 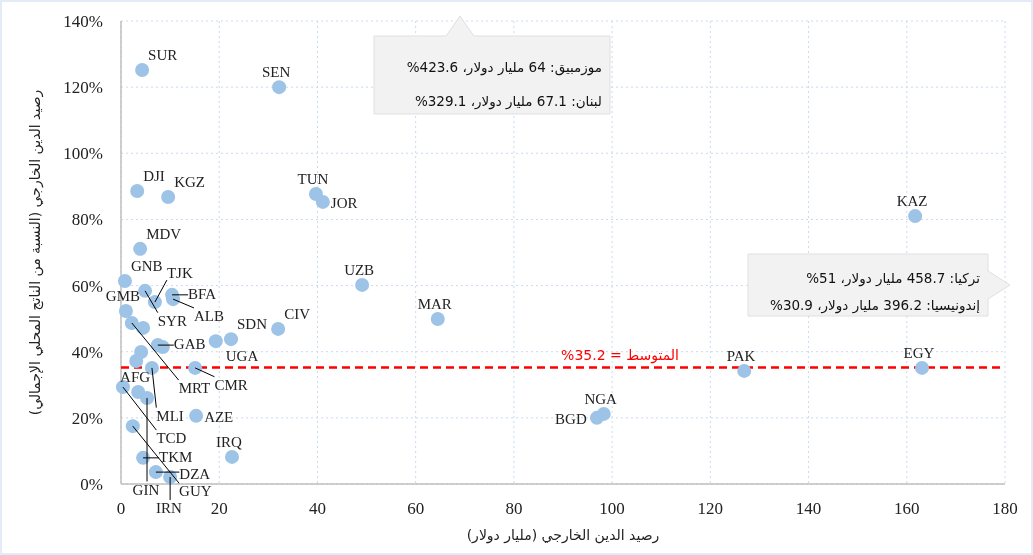 I want to click on annotation: CMR, so click(x=231, y=384).